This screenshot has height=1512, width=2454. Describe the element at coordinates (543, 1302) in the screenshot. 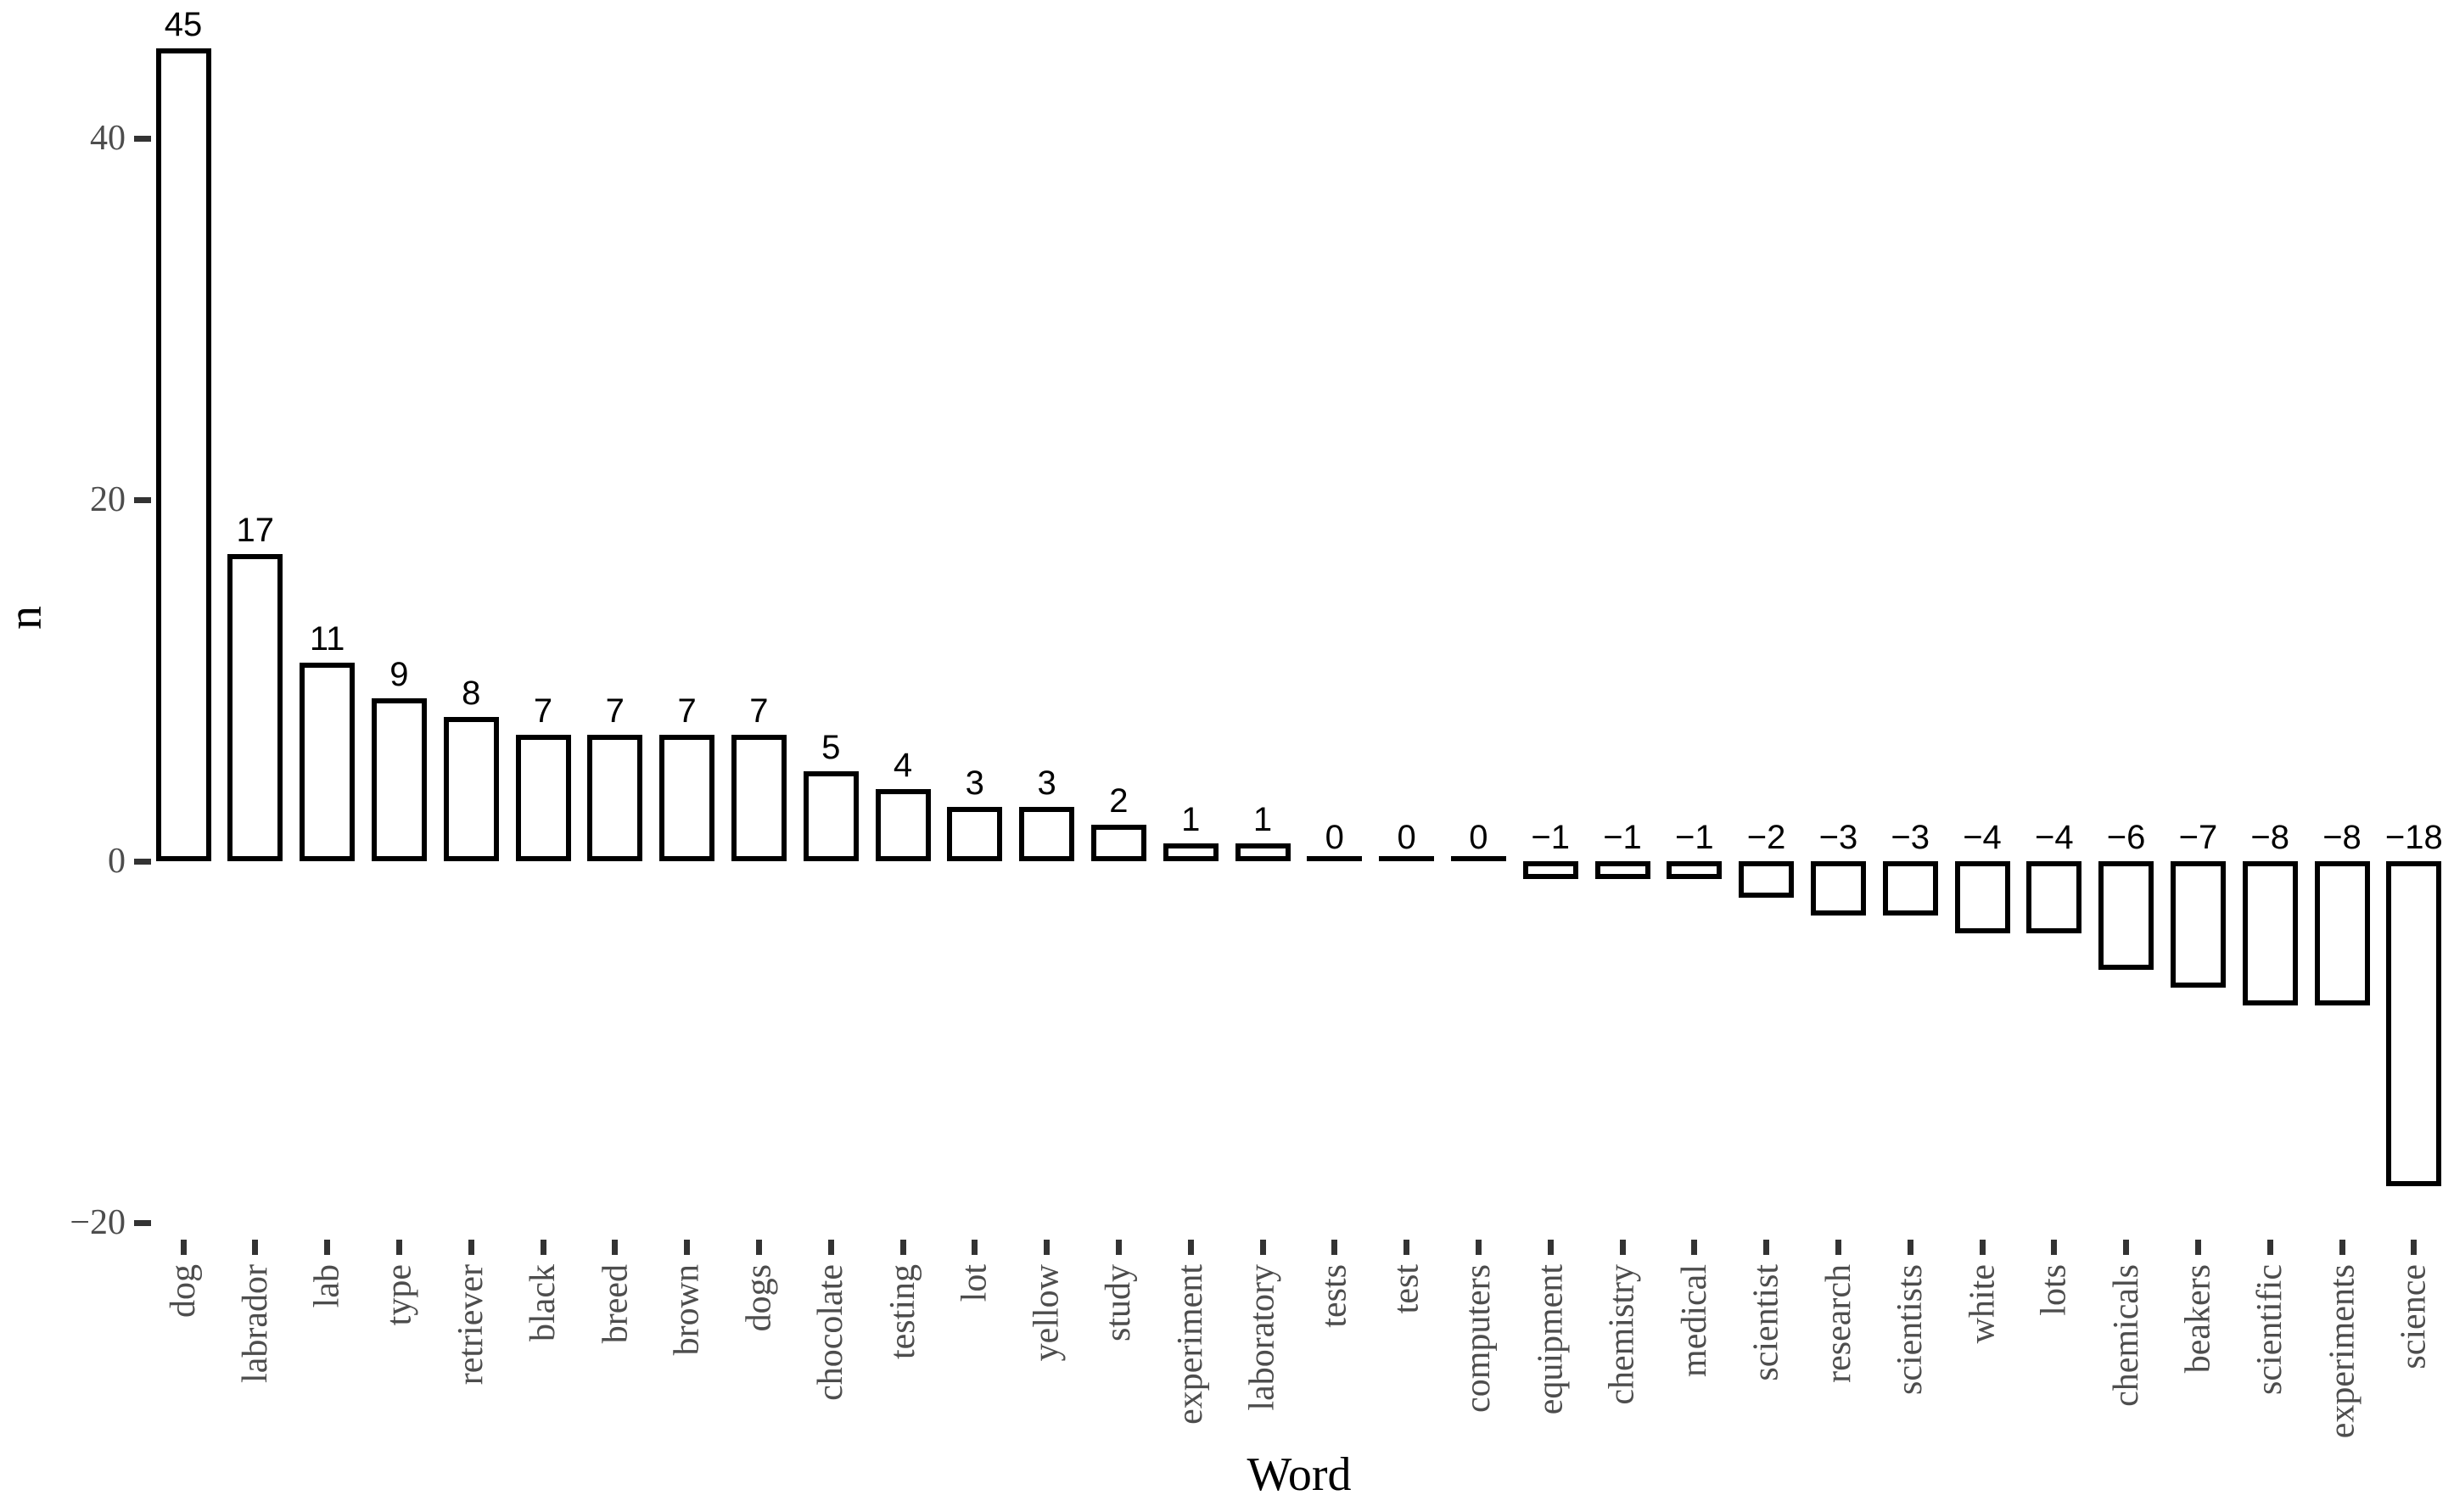

I see `x-tick-label-black: black` at that location.